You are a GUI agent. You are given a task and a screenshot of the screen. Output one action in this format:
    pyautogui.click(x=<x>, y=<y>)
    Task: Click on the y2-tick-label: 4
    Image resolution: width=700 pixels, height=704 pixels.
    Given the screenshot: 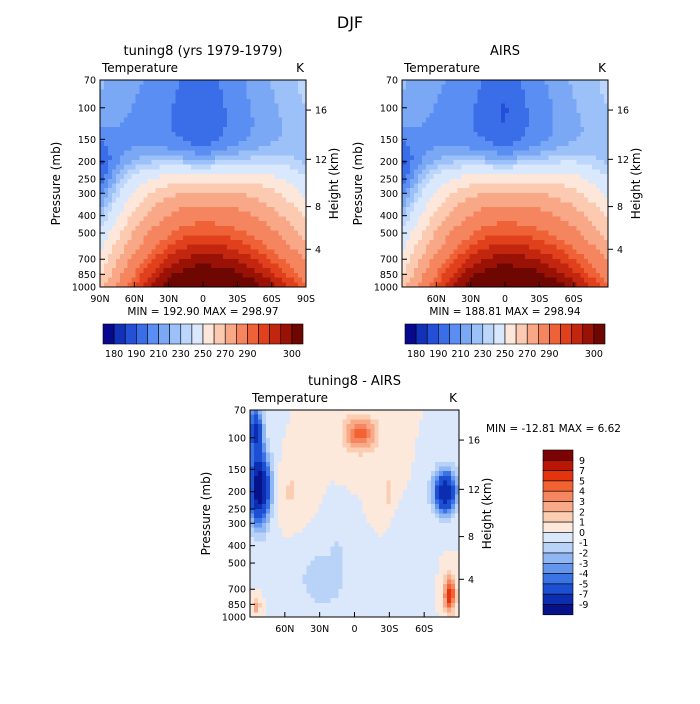 What is the action you would take?
    pyautogui.click(x=318, y=250)
    